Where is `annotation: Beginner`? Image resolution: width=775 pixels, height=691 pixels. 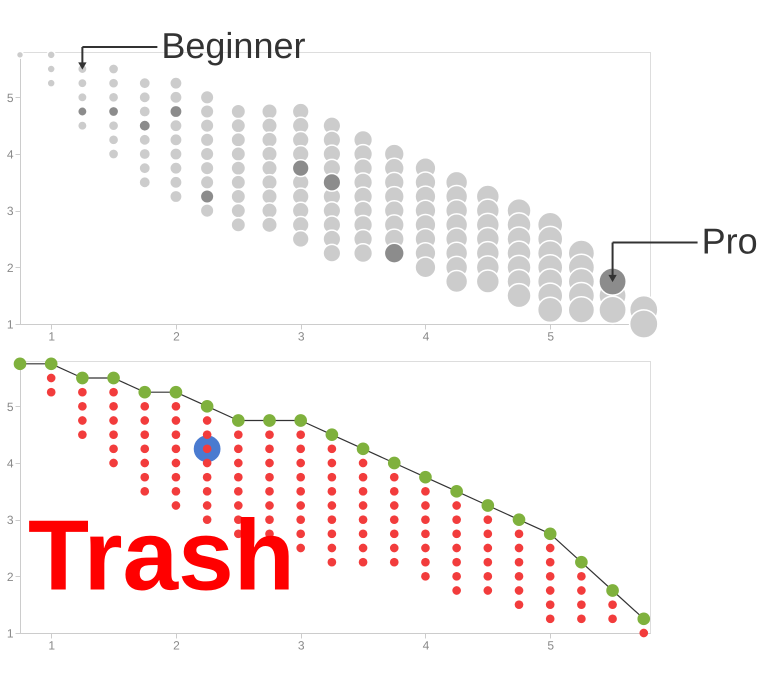 annotation: Beginner is located at coordinates (233, 45).